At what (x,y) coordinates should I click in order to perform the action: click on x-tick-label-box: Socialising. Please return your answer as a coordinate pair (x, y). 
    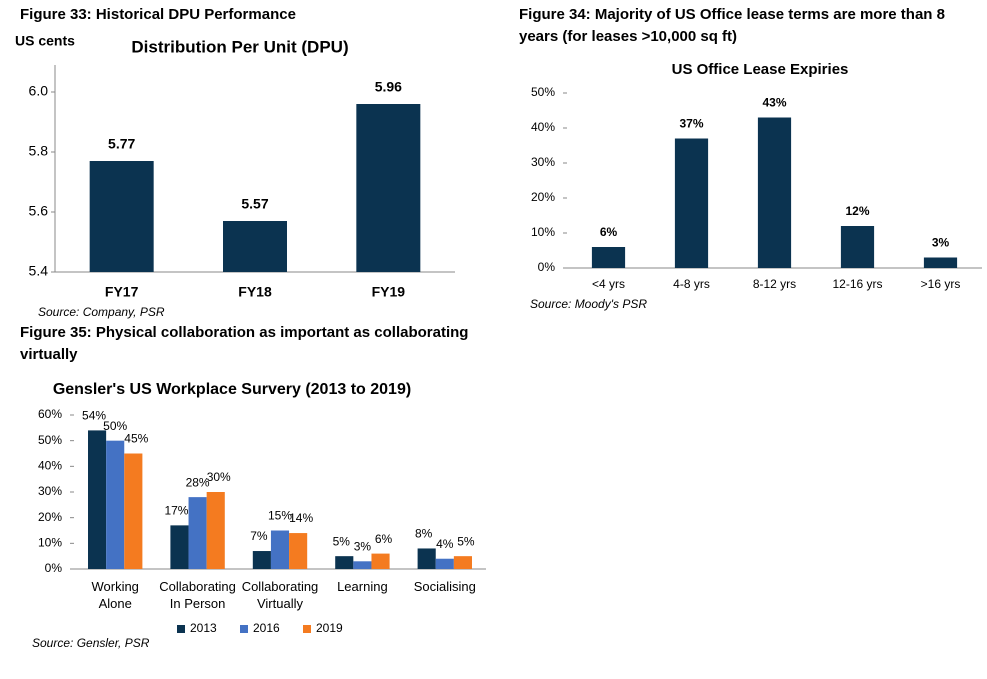
    Looking at the image, I should click on (444, 586).